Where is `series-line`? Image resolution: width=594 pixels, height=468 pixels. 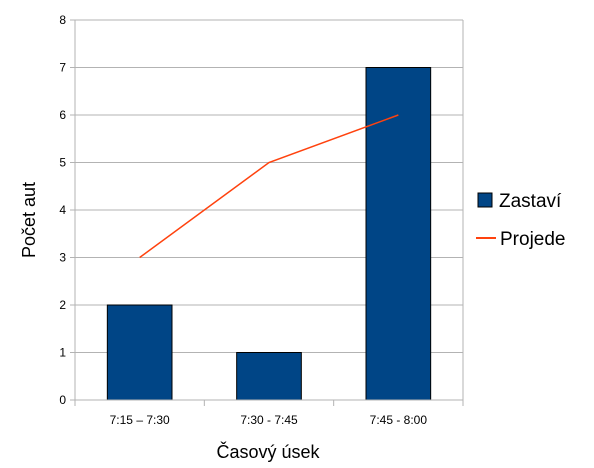 series-line is located at coordinates (269, 186).